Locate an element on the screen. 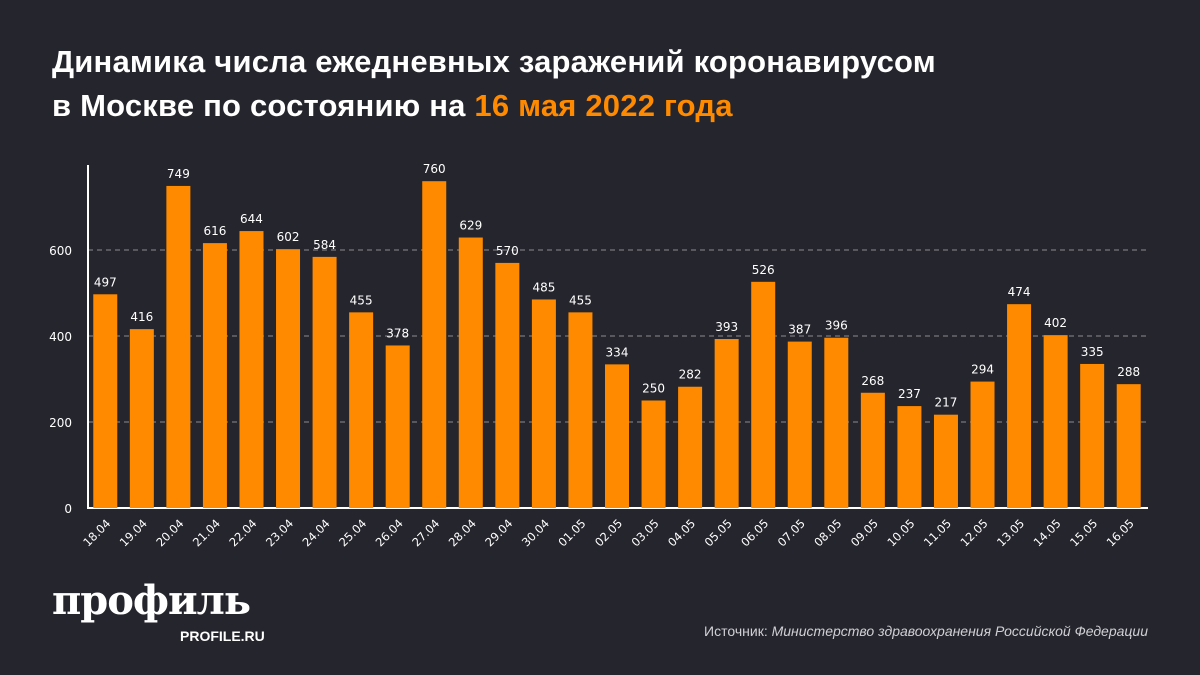  x-tick-label: 23.04 is located at coordinates (279, 532).